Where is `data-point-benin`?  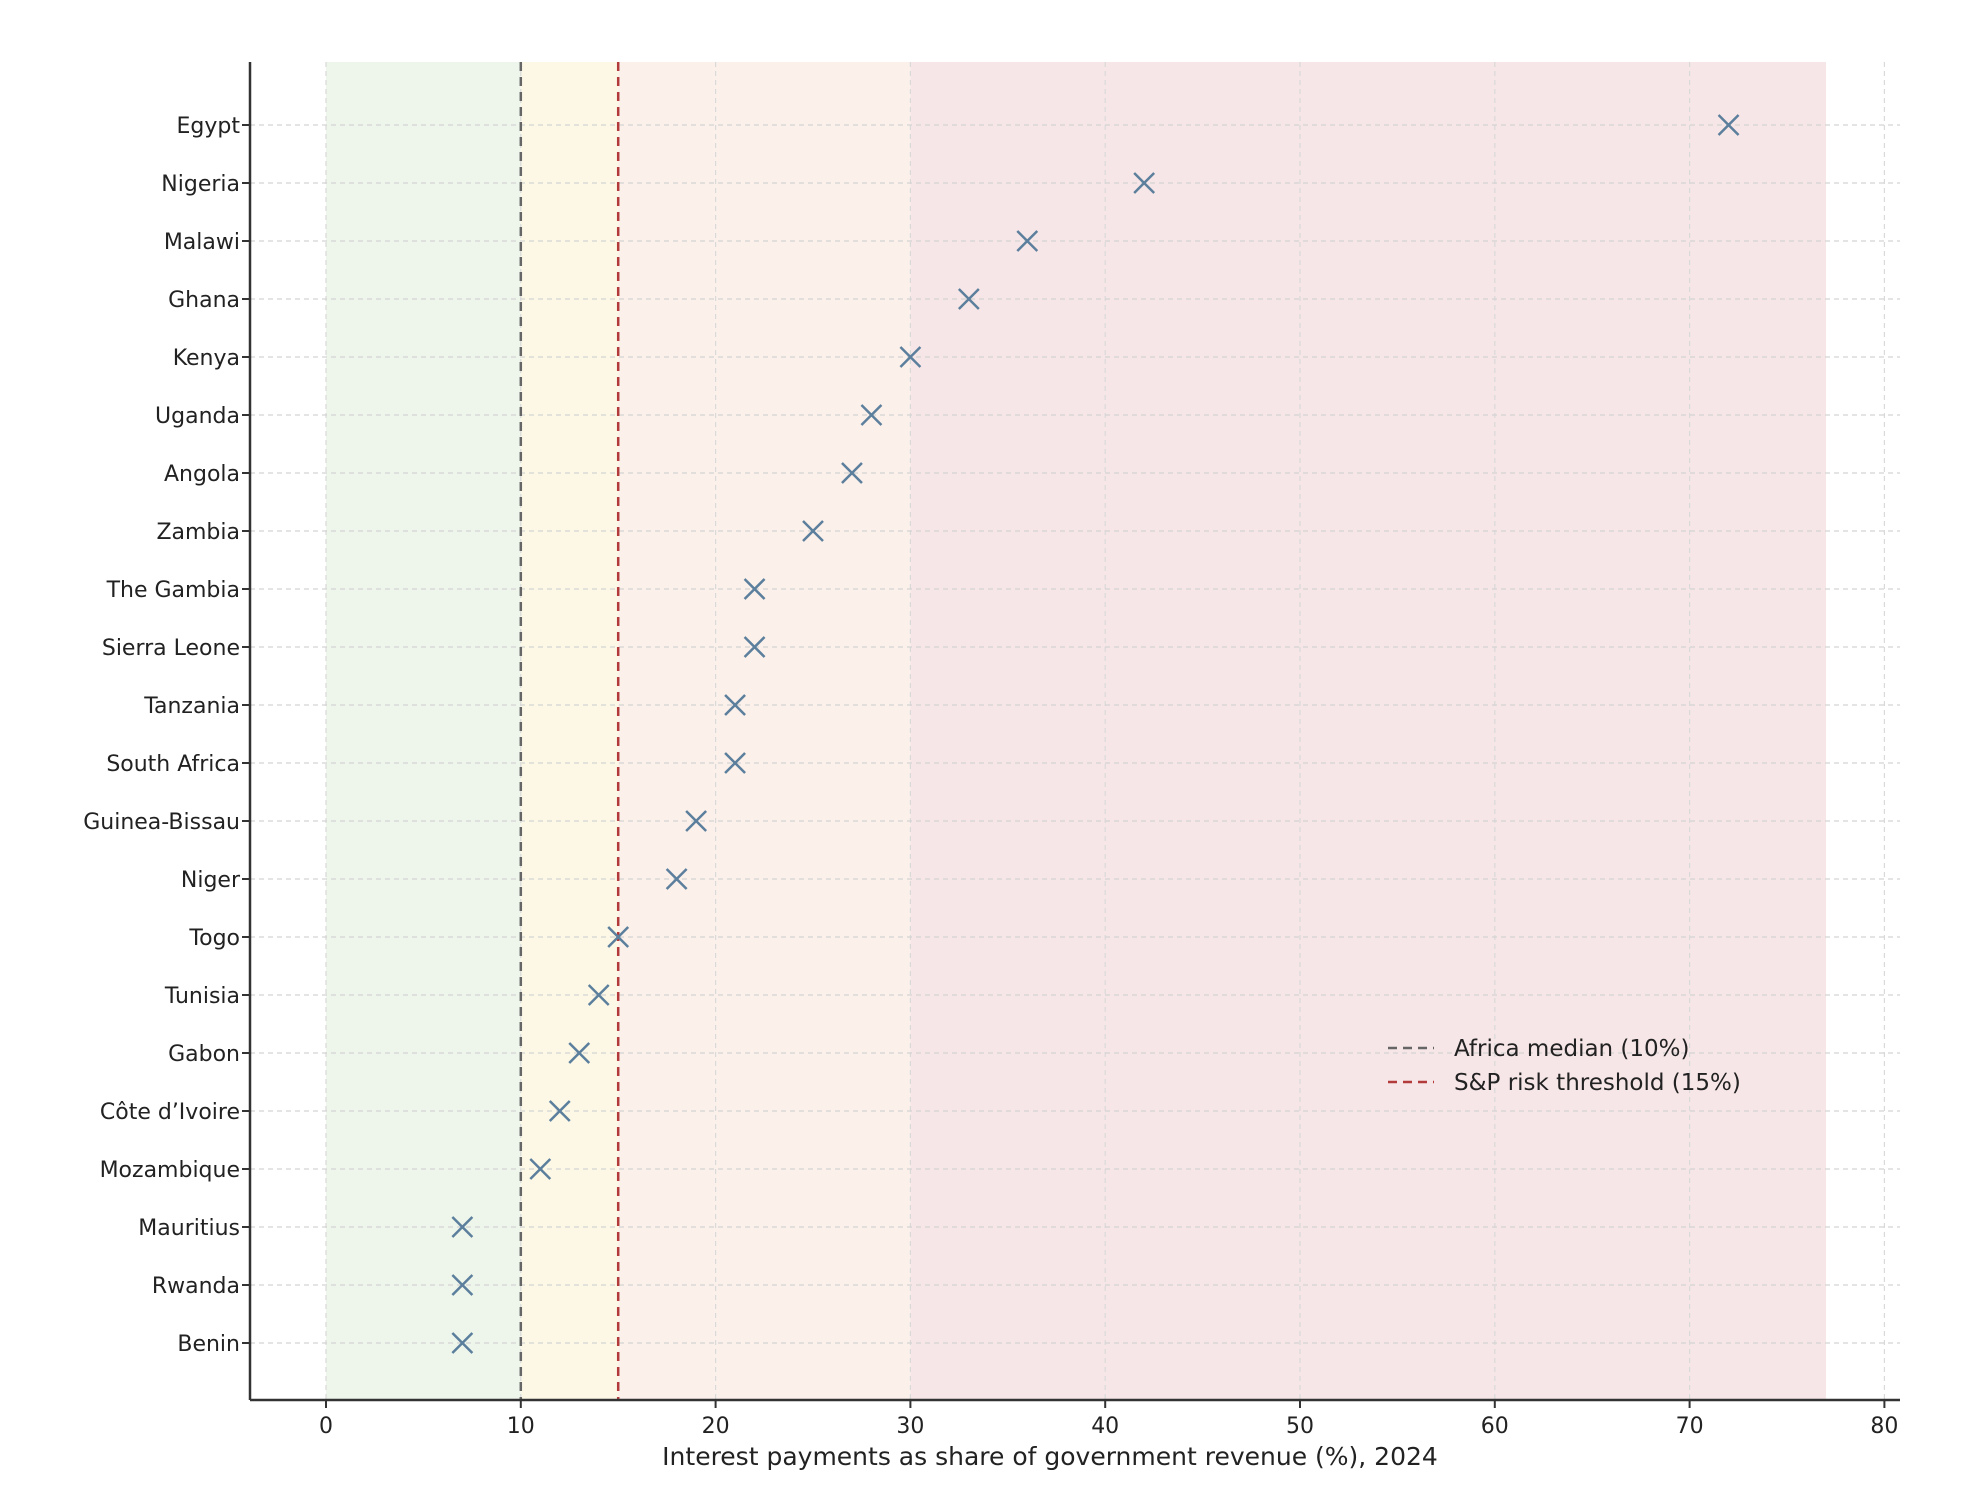
data-point-benin is located at coordinates (462, 1343).